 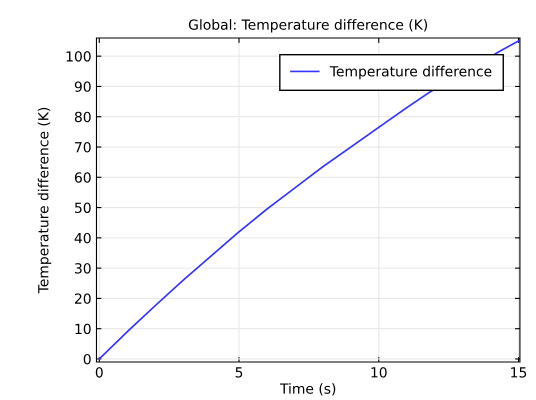 What do you see at coordinates (87, 359) in the screenshot?
I see `y-tick-label: 0` at bounding box center [87, 359].